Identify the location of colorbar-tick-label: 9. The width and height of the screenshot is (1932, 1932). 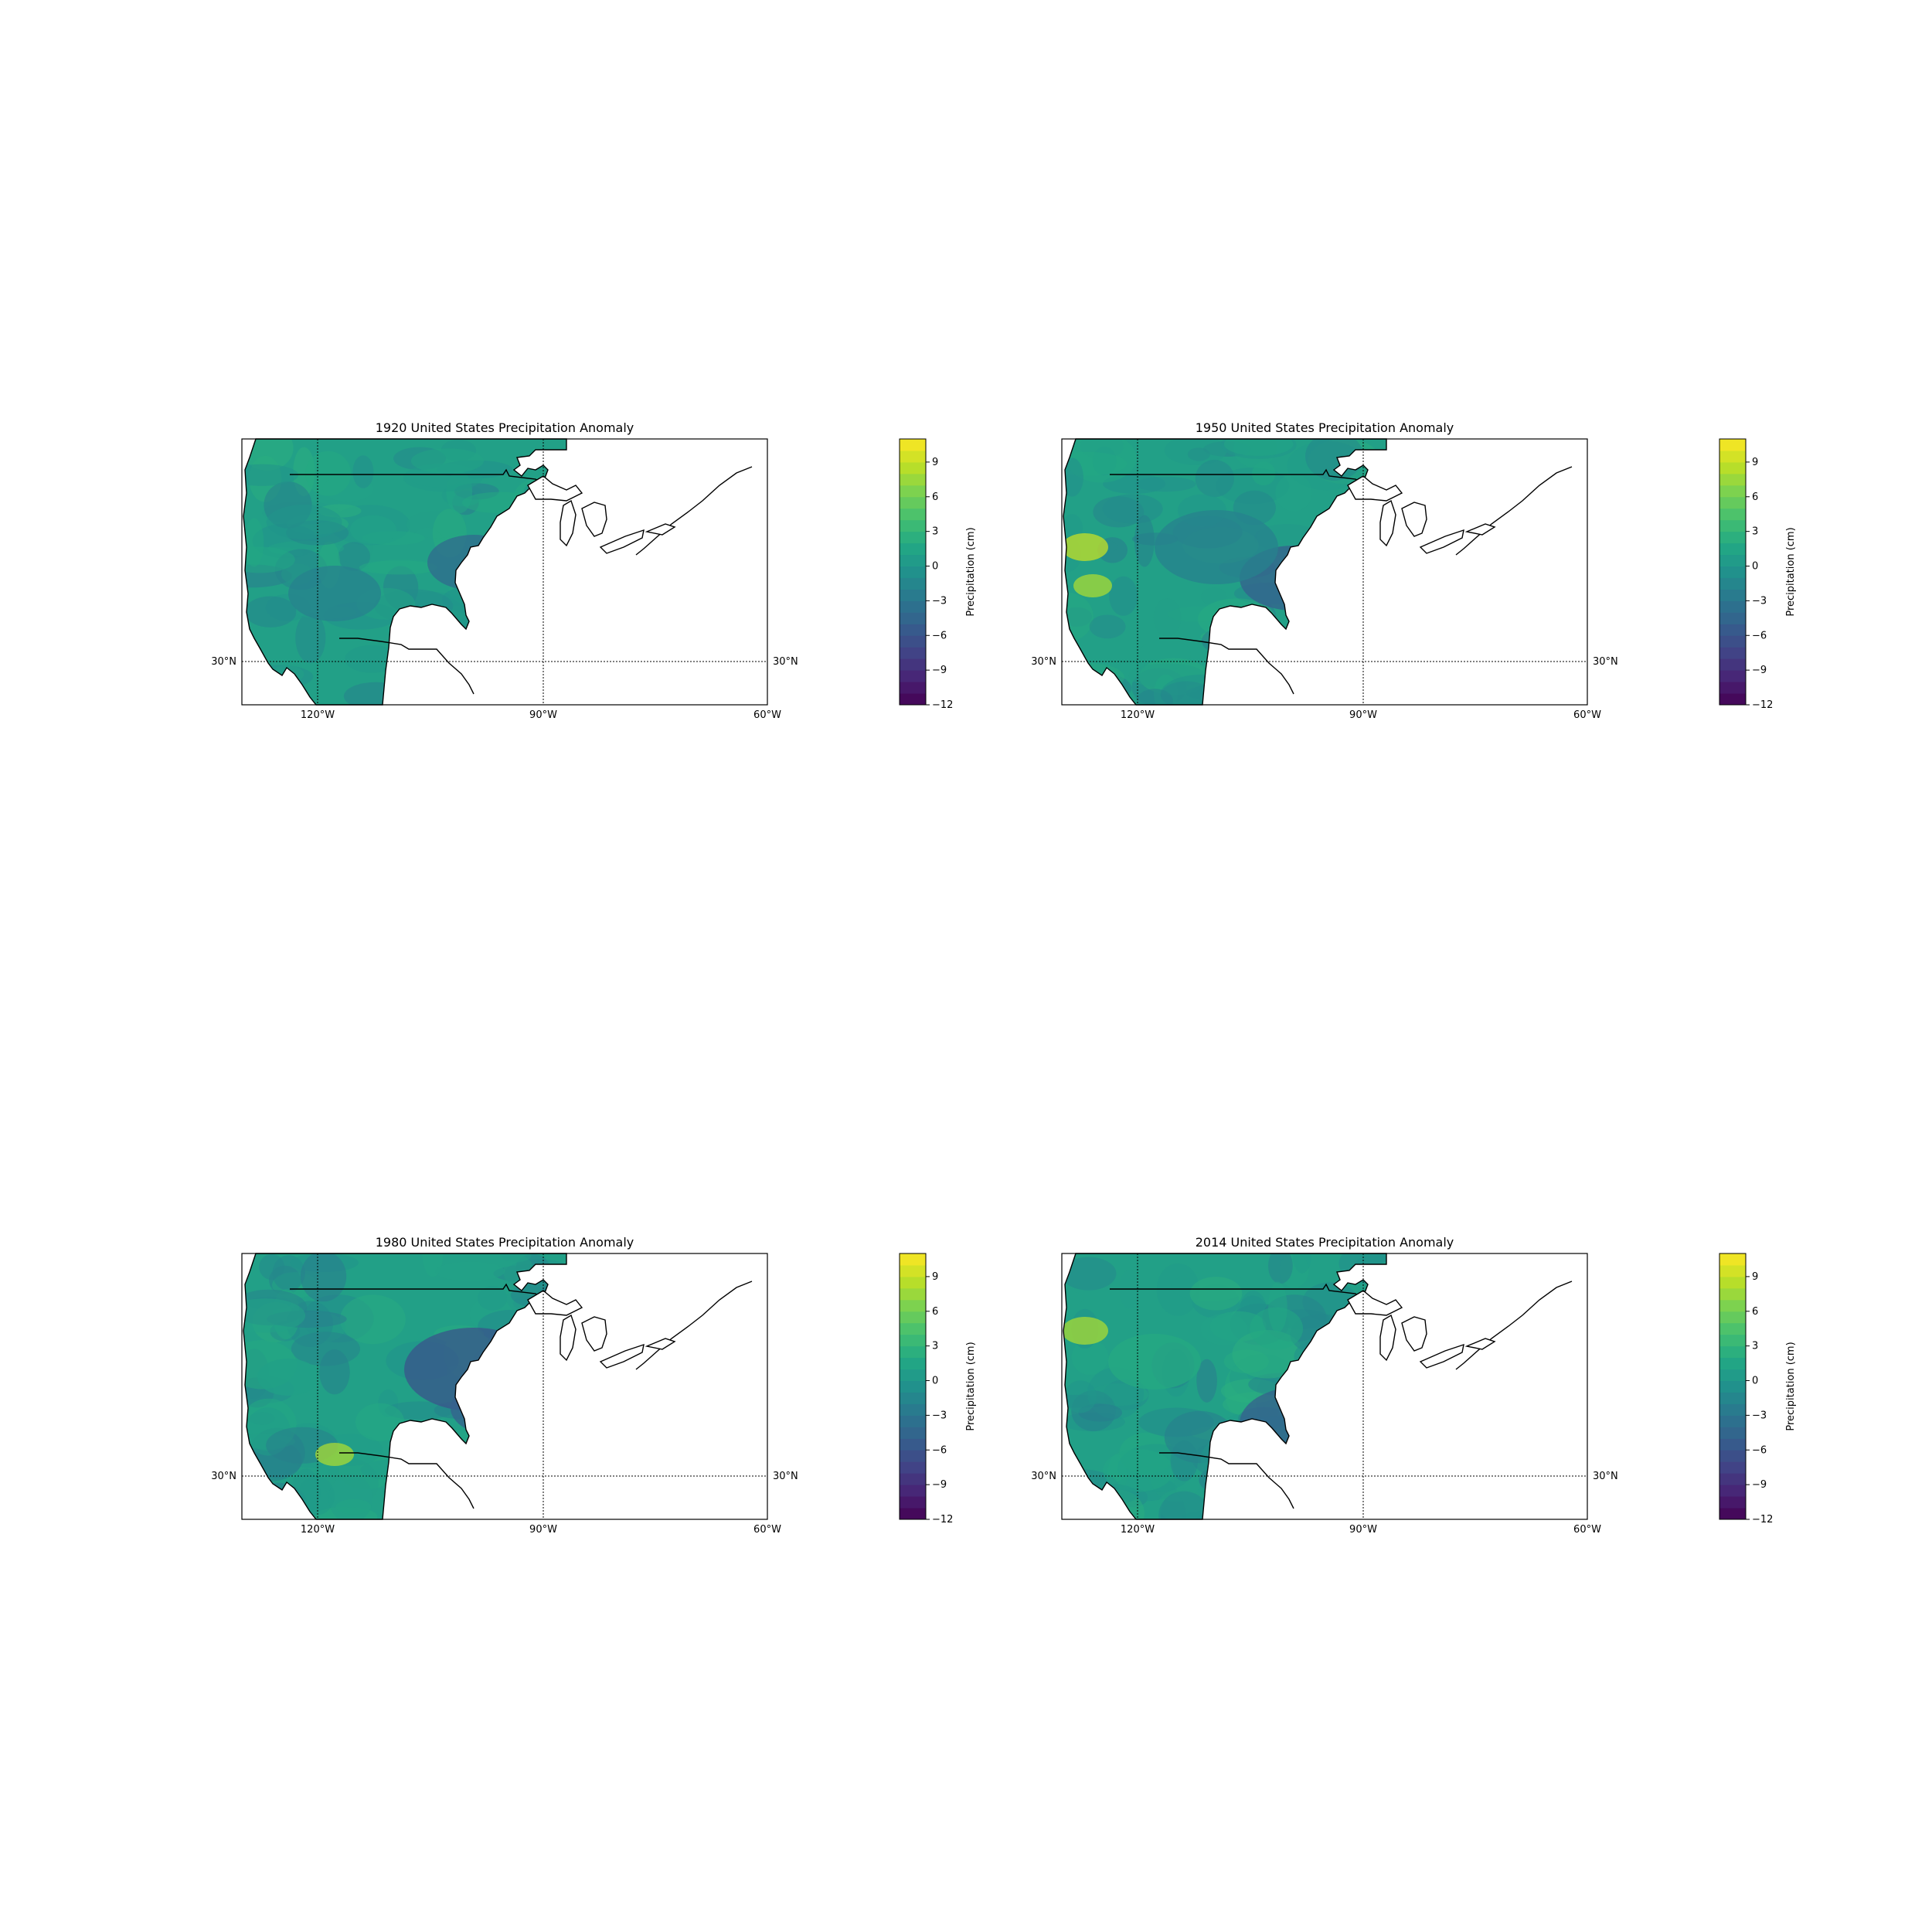
(1755, 463).